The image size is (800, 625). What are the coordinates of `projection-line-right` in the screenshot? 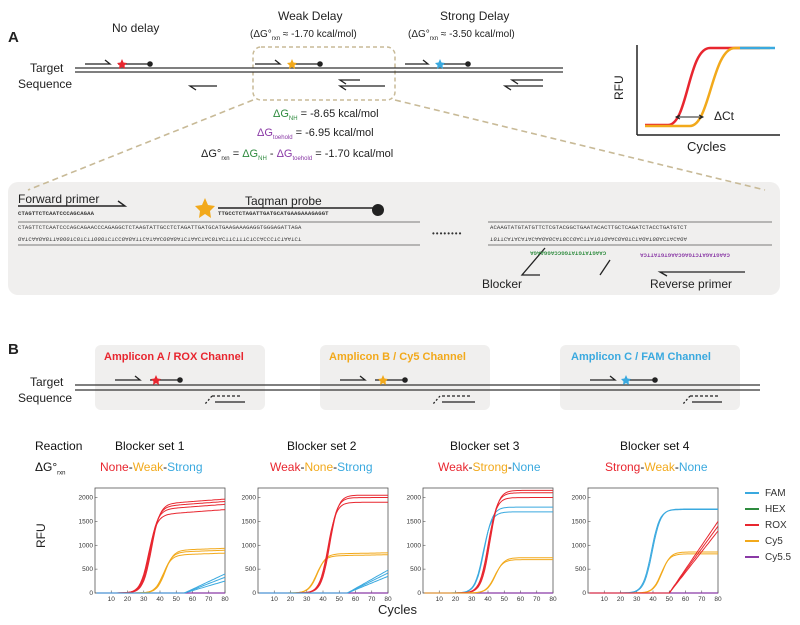 It's located at (580, 145).